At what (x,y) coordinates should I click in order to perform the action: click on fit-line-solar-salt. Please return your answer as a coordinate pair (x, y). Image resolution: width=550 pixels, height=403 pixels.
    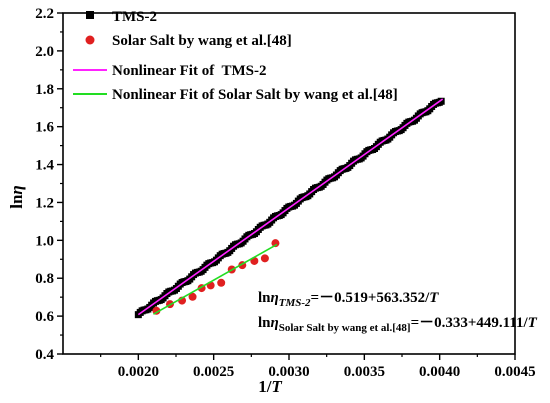
    Looking at the image, I should click on (215, 279).